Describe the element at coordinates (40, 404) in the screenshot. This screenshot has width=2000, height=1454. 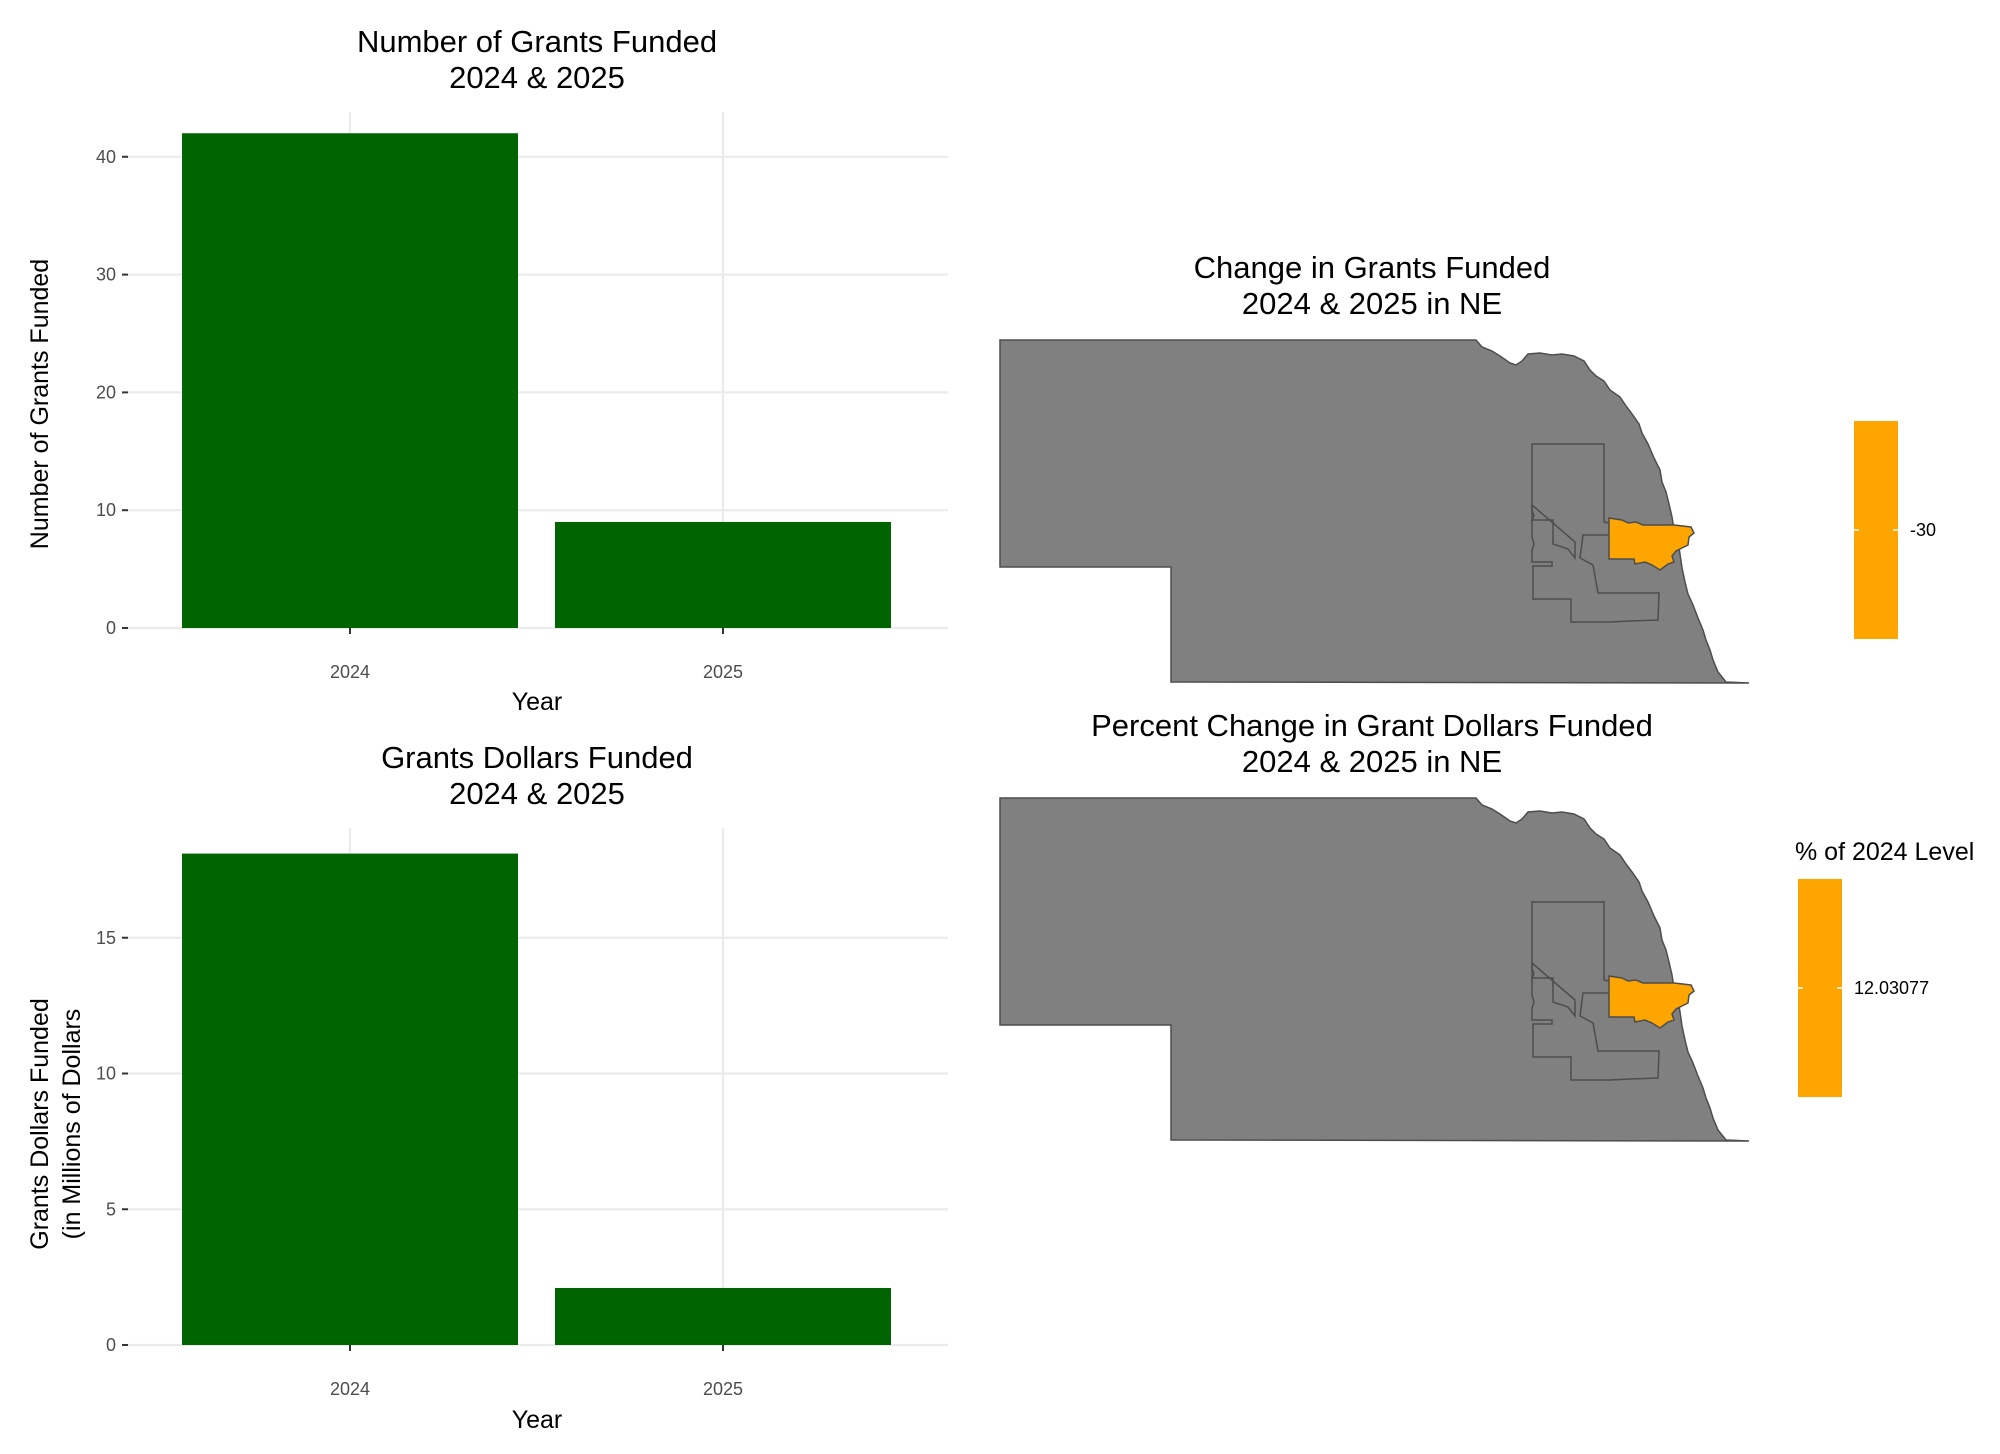
I see `y-axis-label: Number of Grants Funded` at that location.